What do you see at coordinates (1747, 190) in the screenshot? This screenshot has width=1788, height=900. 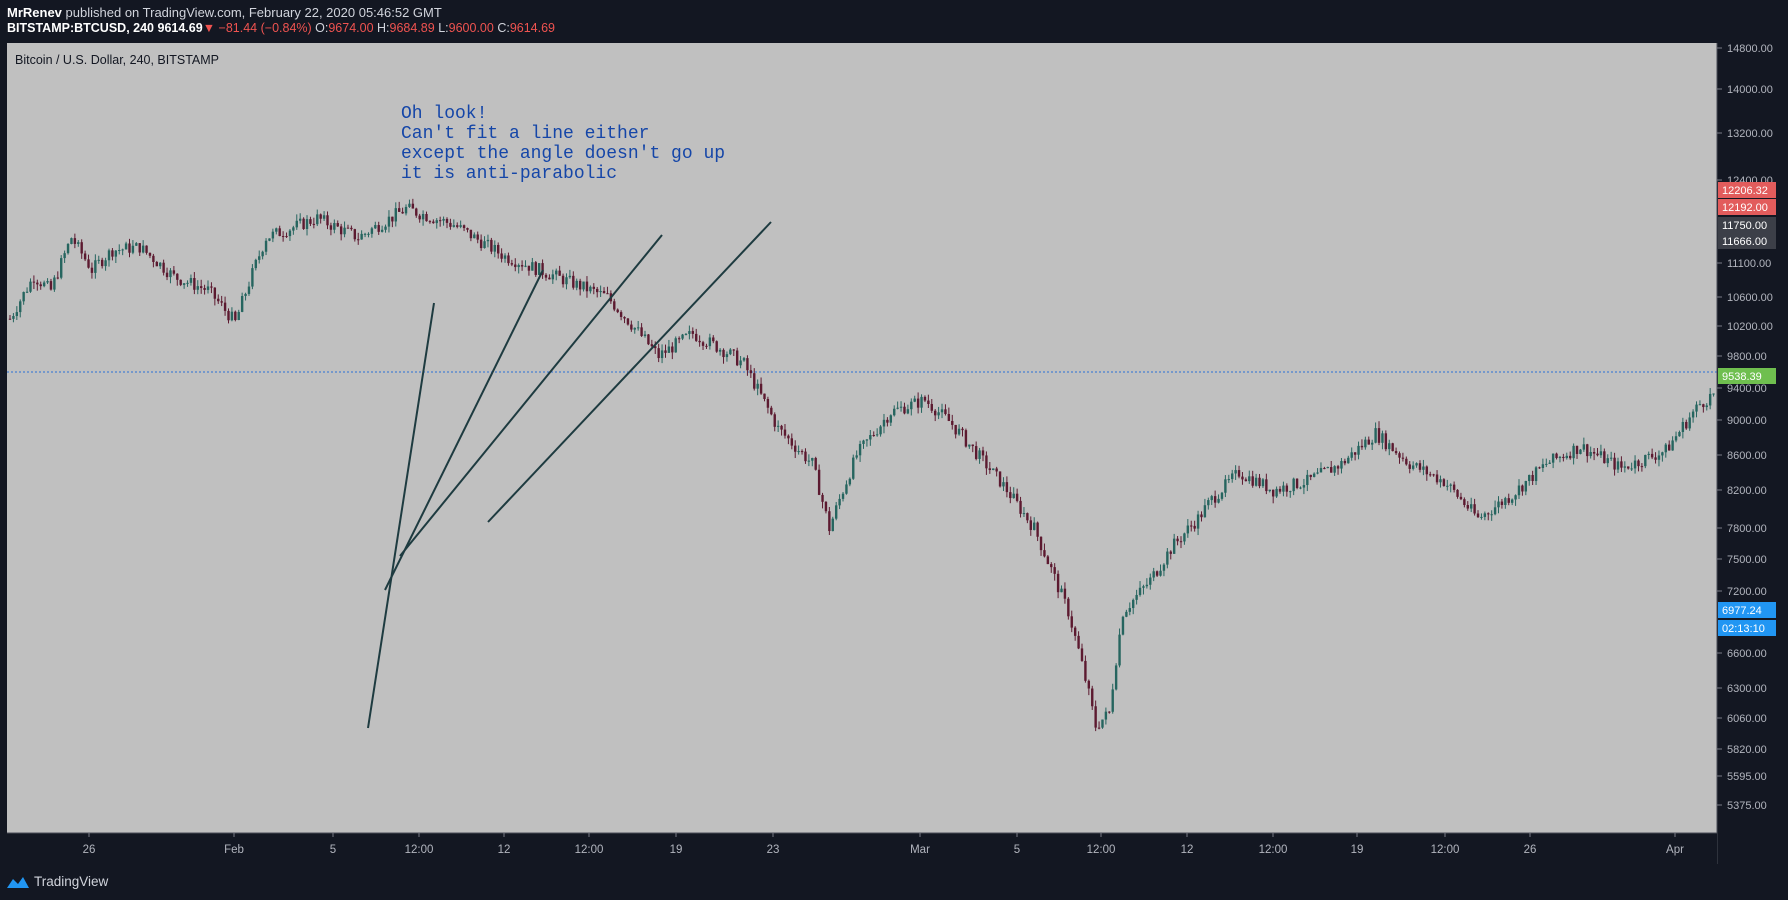 I see `price-badge: 12206.32` at bounding box center [1747, 190].